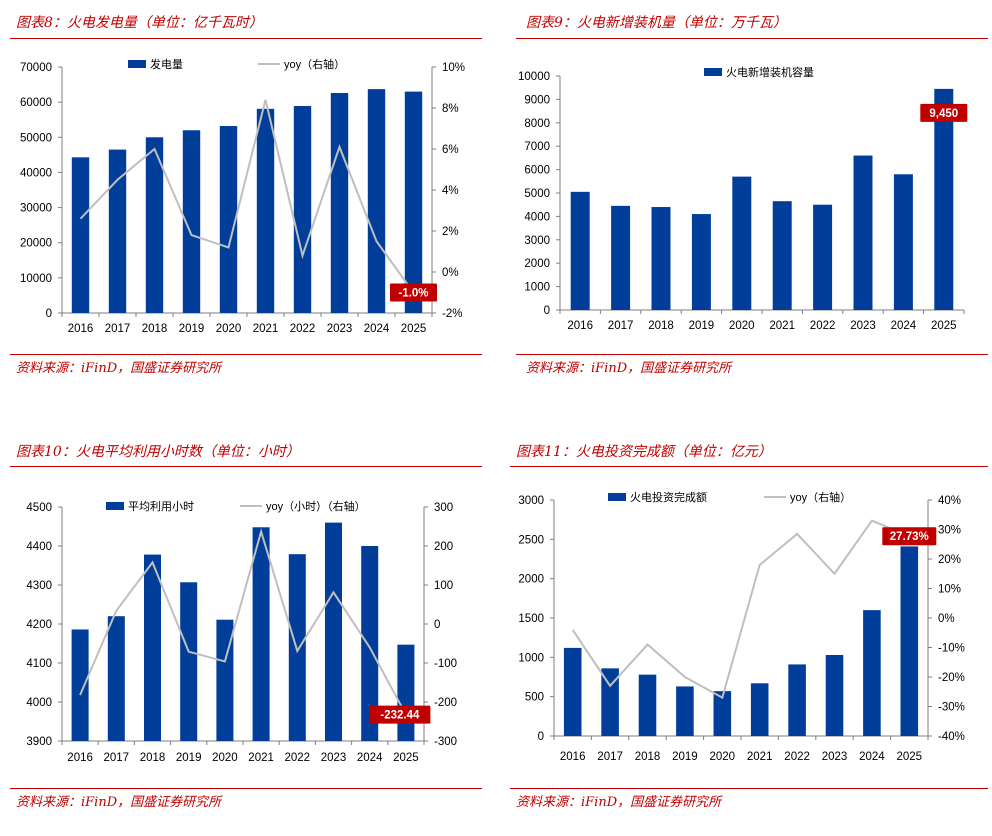  I want to click on y2-tick-label: 20%, so click(949, 560).